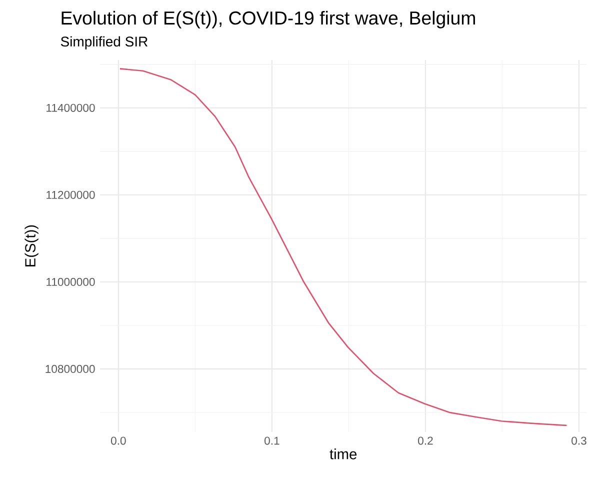 The height and width of the screenshot is (480, 603). What do you see at coordinates (272, 440) in the screenshot?
I see `x-tick-label: 0.1` at bounding box center [272, 440].